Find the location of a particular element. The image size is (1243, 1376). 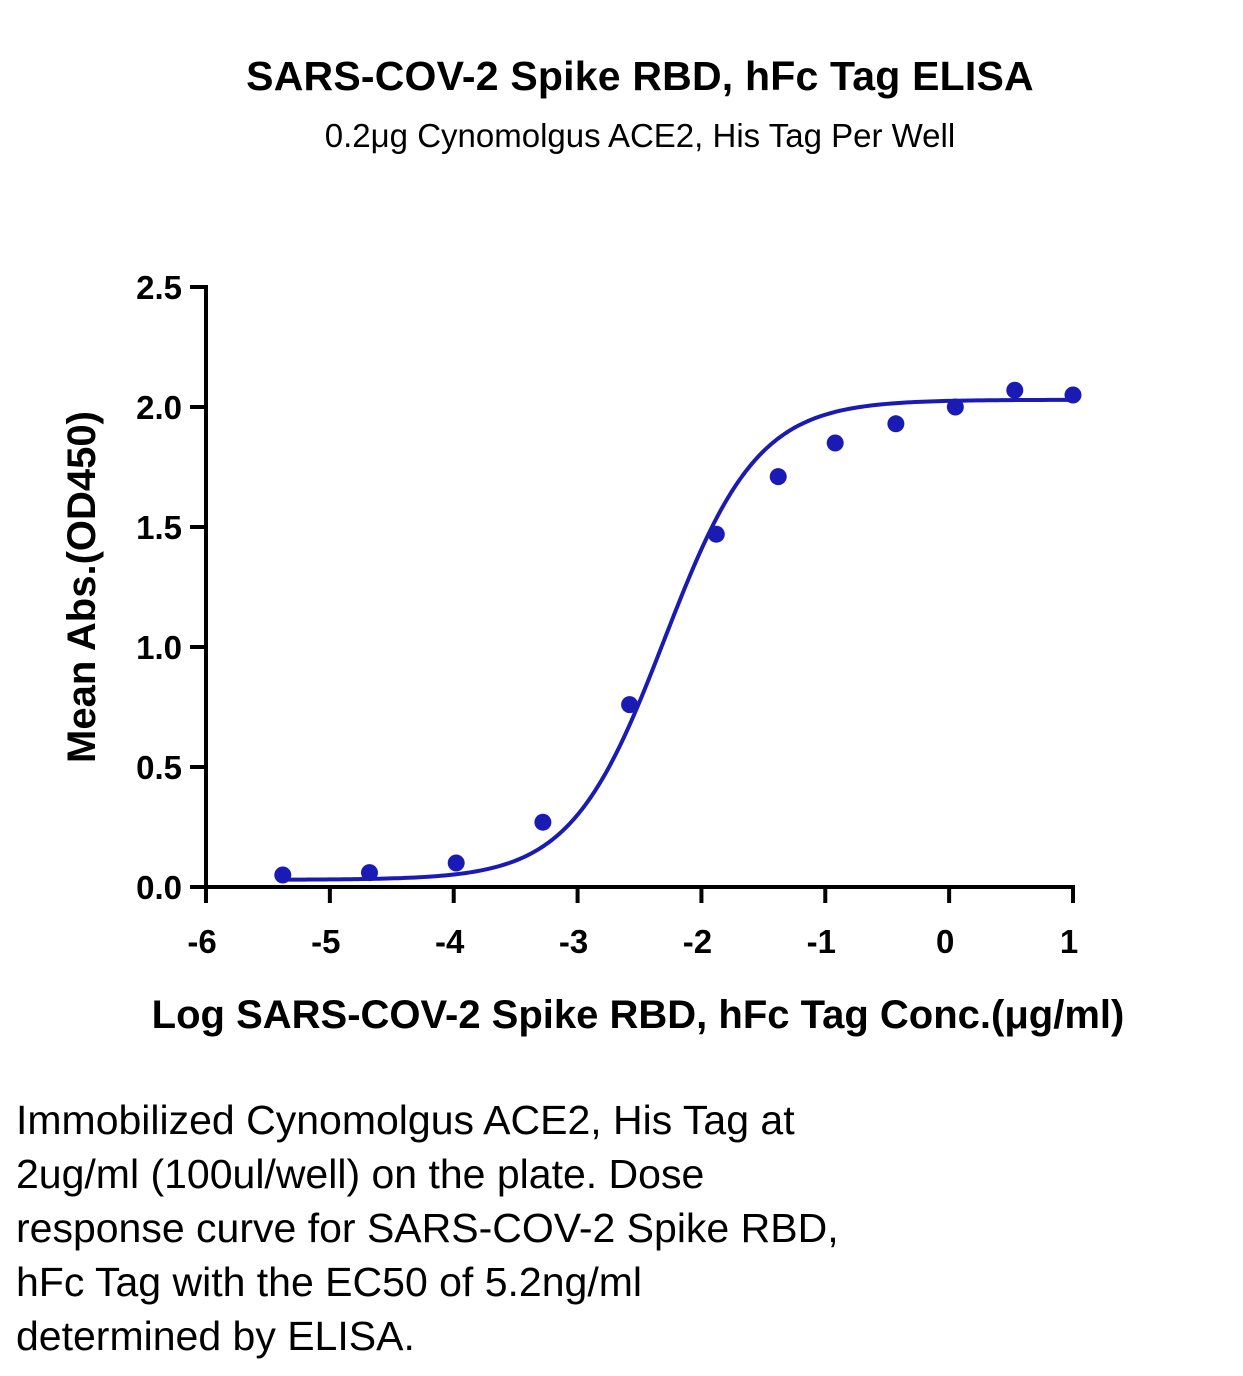

y-tick-label: 2.5 is located at coordinates (159, 287).